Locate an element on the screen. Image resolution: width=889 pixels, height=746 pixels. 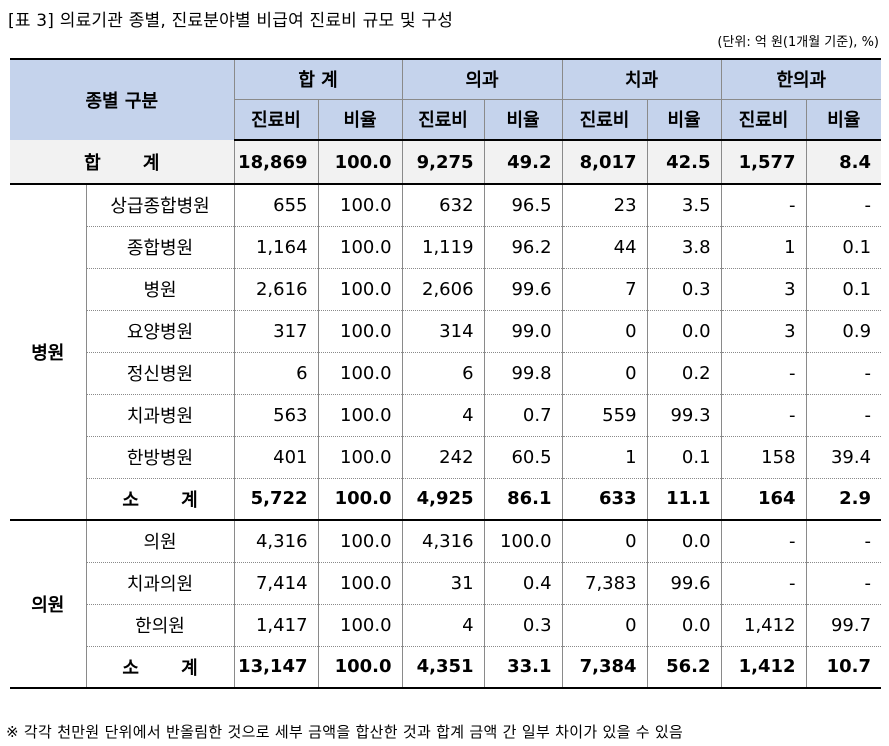
hospital-group-label: 병원 is located at coordinates (48, 352).